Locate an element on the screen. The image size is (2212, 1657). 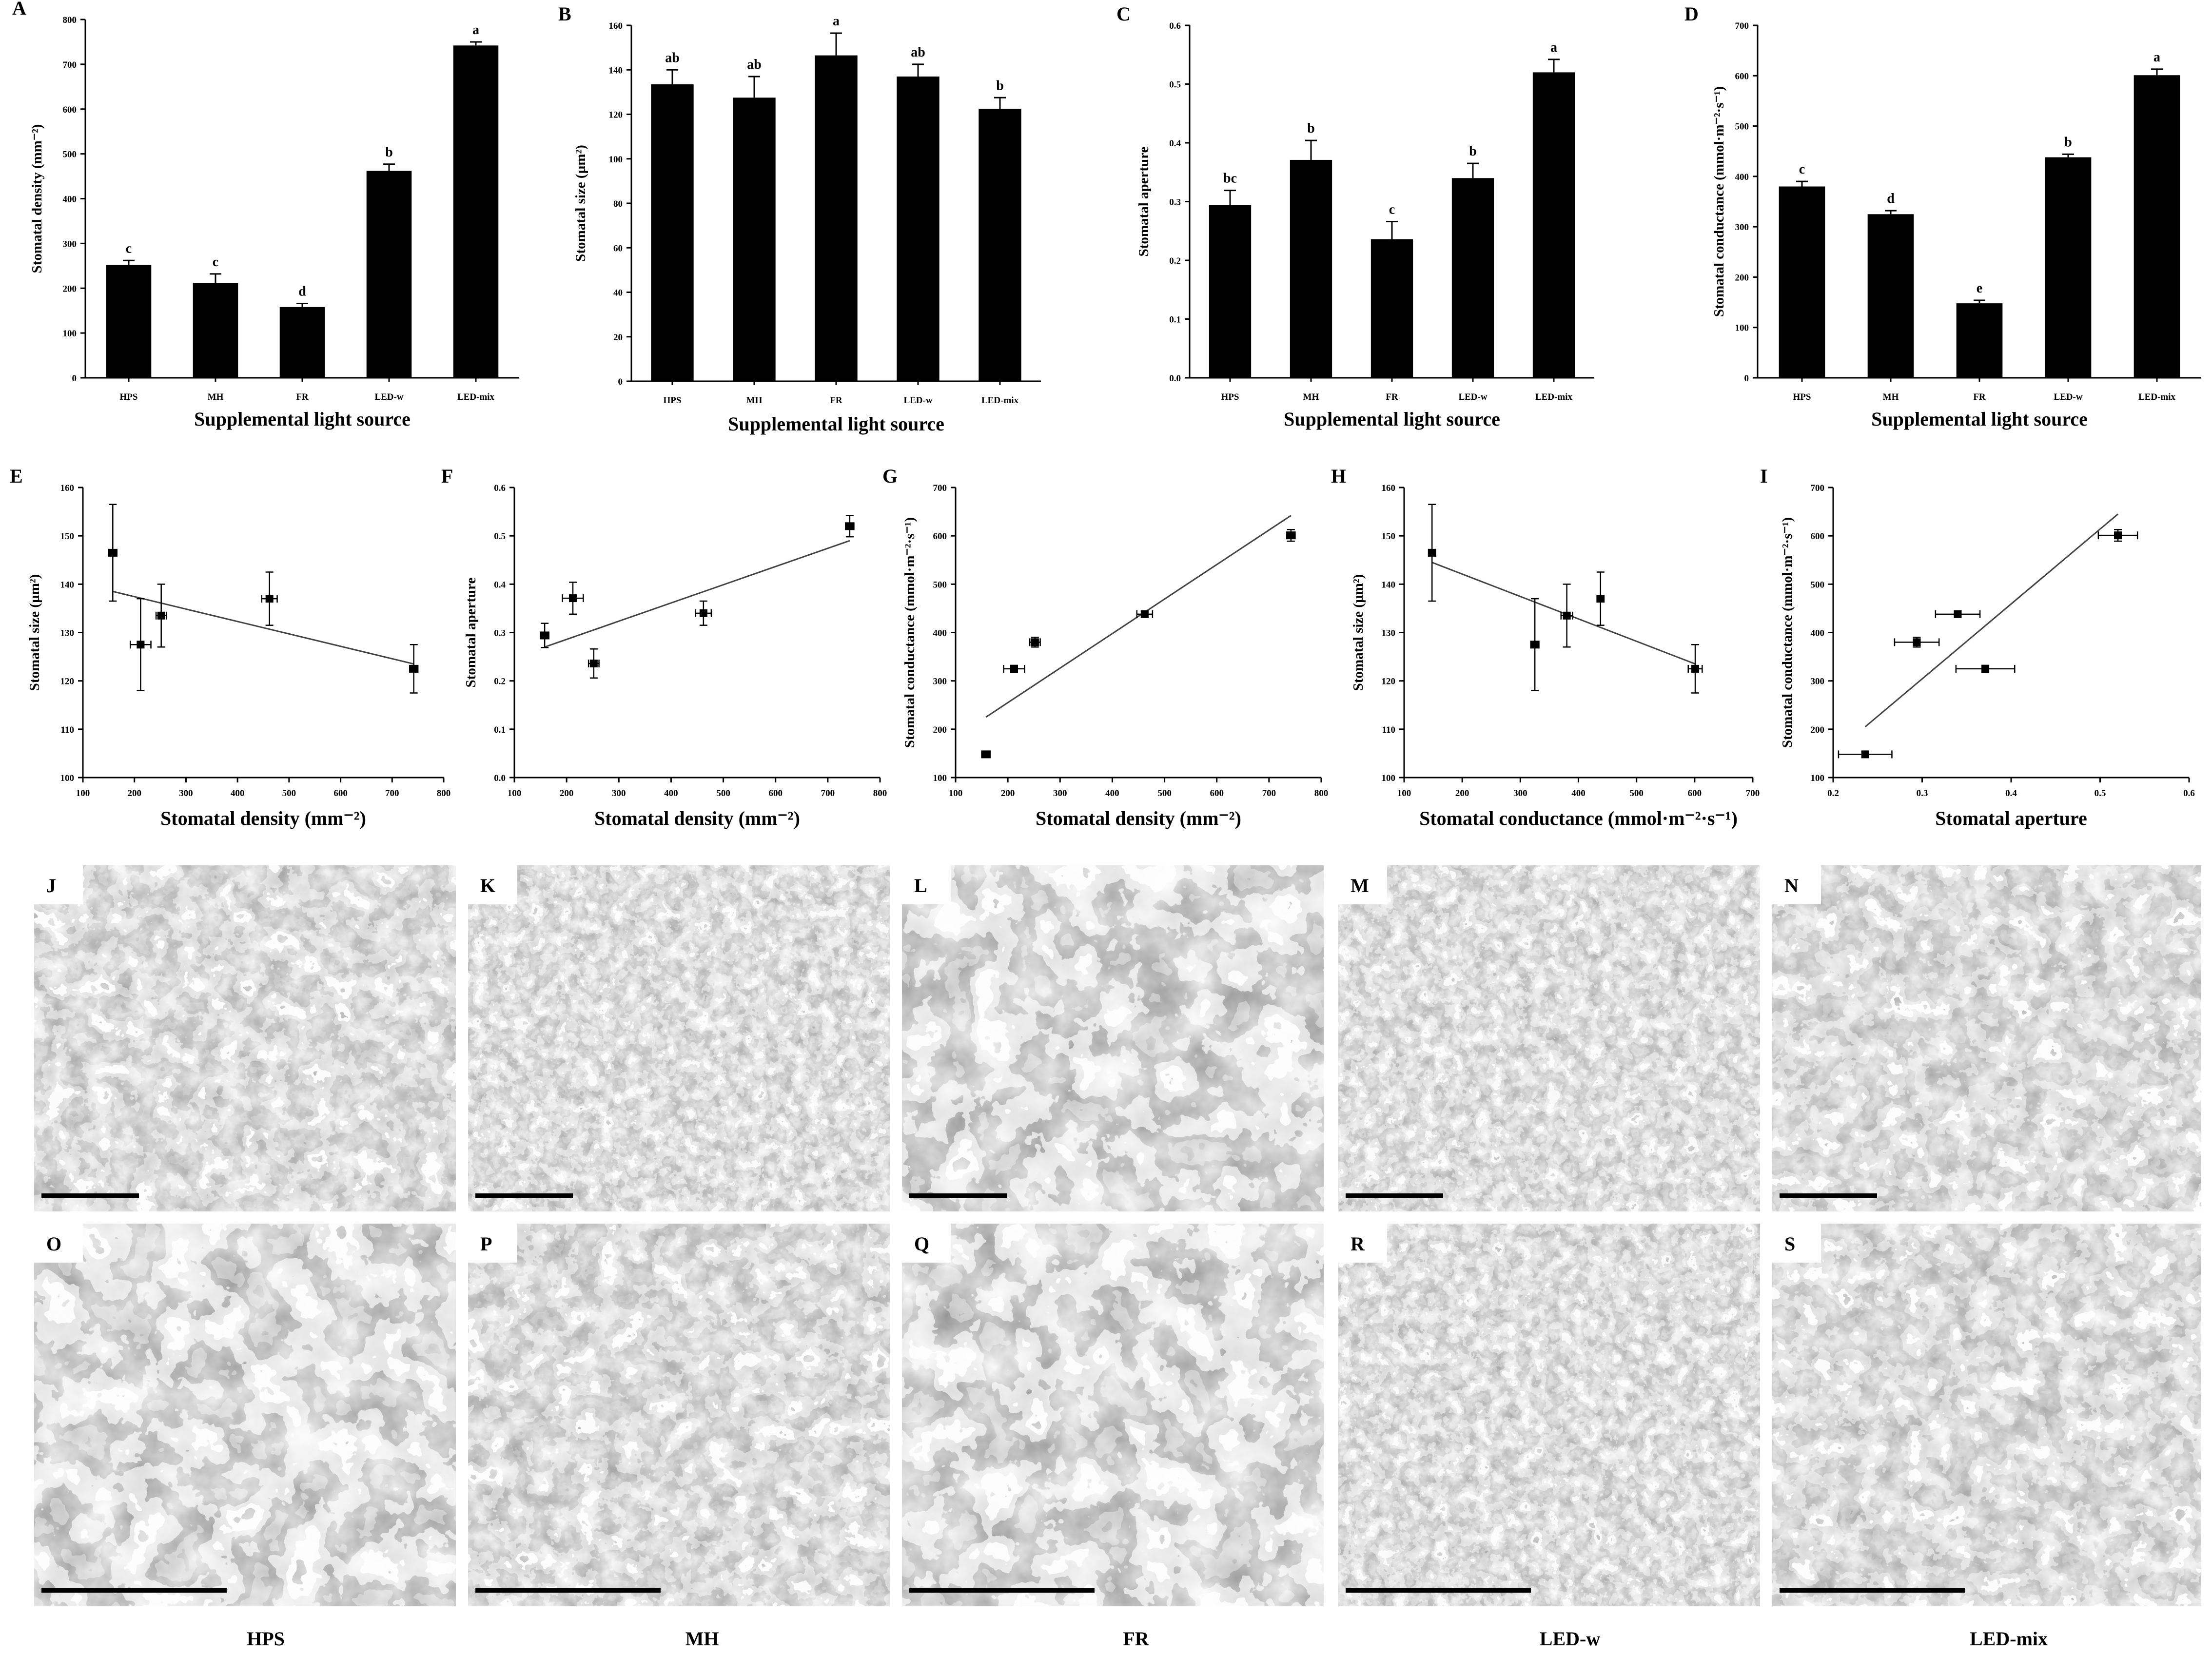
x-tick-label: 800 is located at coordinates (1321, 793).